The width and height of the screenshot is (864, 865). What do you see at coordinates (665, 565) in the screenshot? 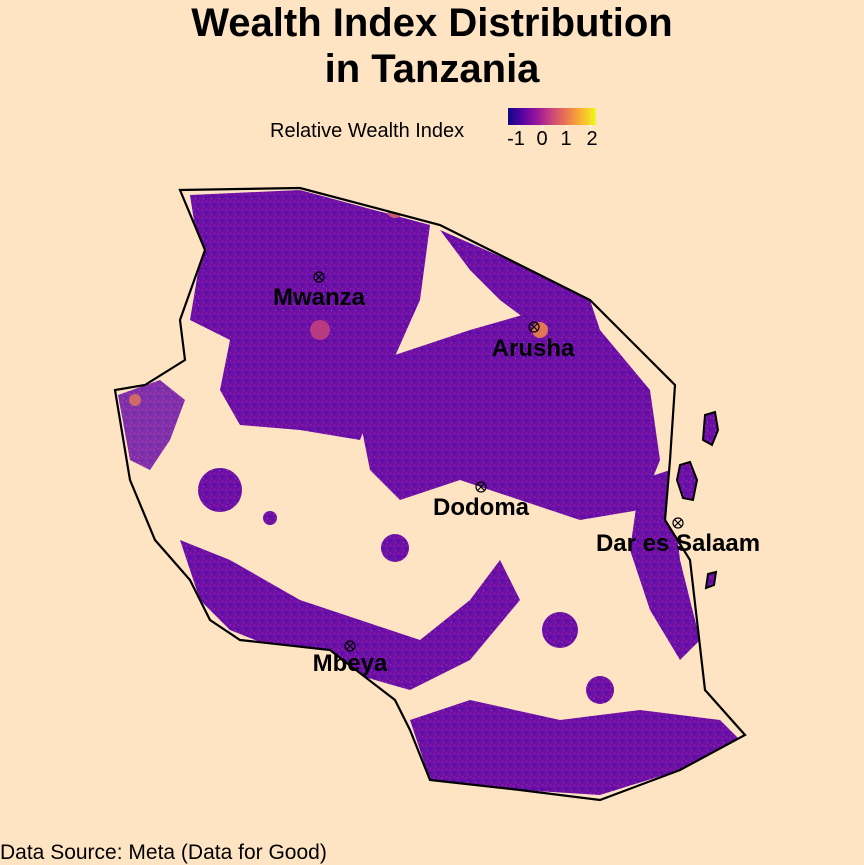
I see `wealth-region-coast` at bounding box center [665, 565].